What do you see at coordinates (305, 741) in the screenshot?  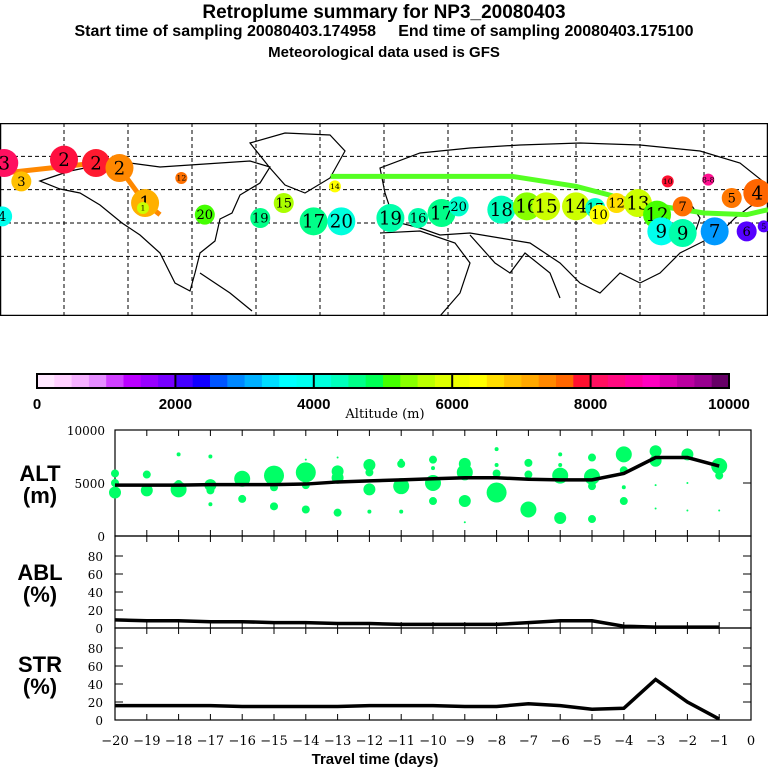 I see `x-tick-label: −14` at bounding box center [305, 741].